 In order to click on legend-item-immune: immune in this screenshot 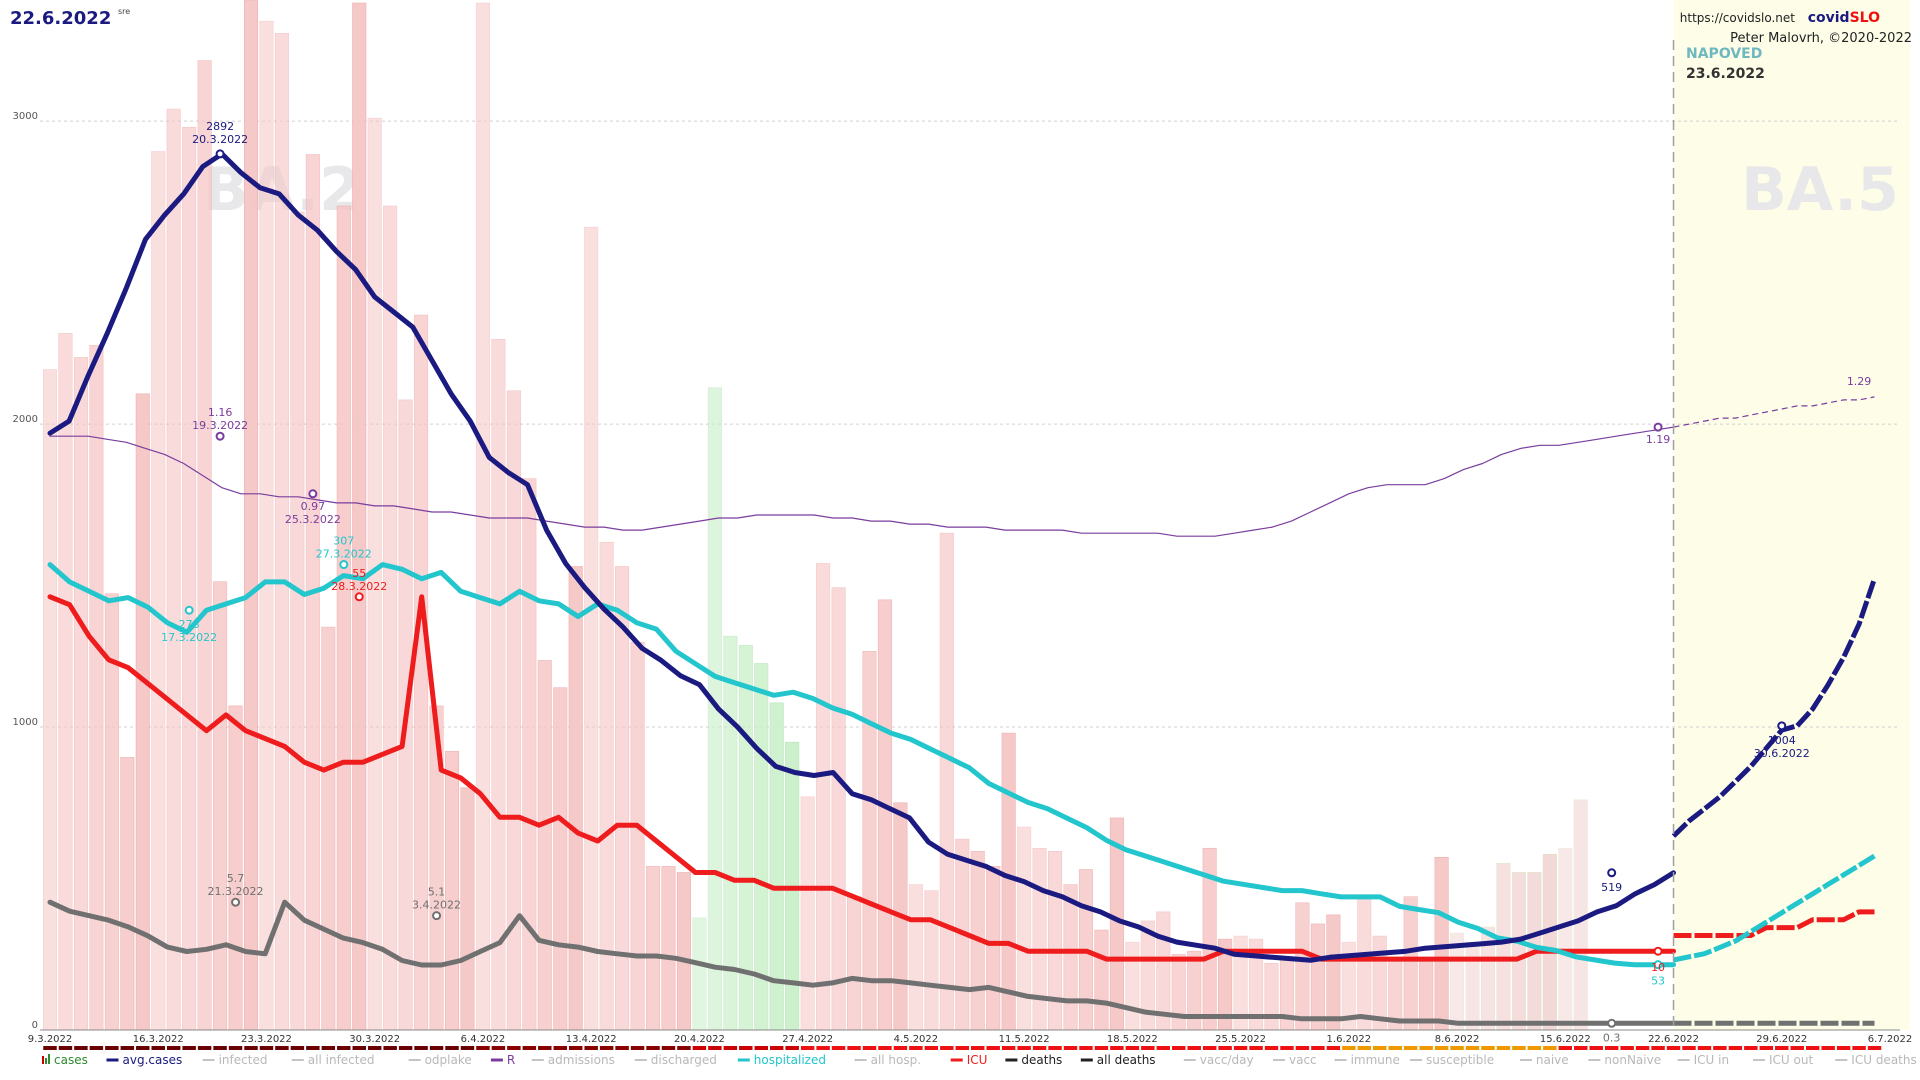, I will do `click(1367, 1060)`.